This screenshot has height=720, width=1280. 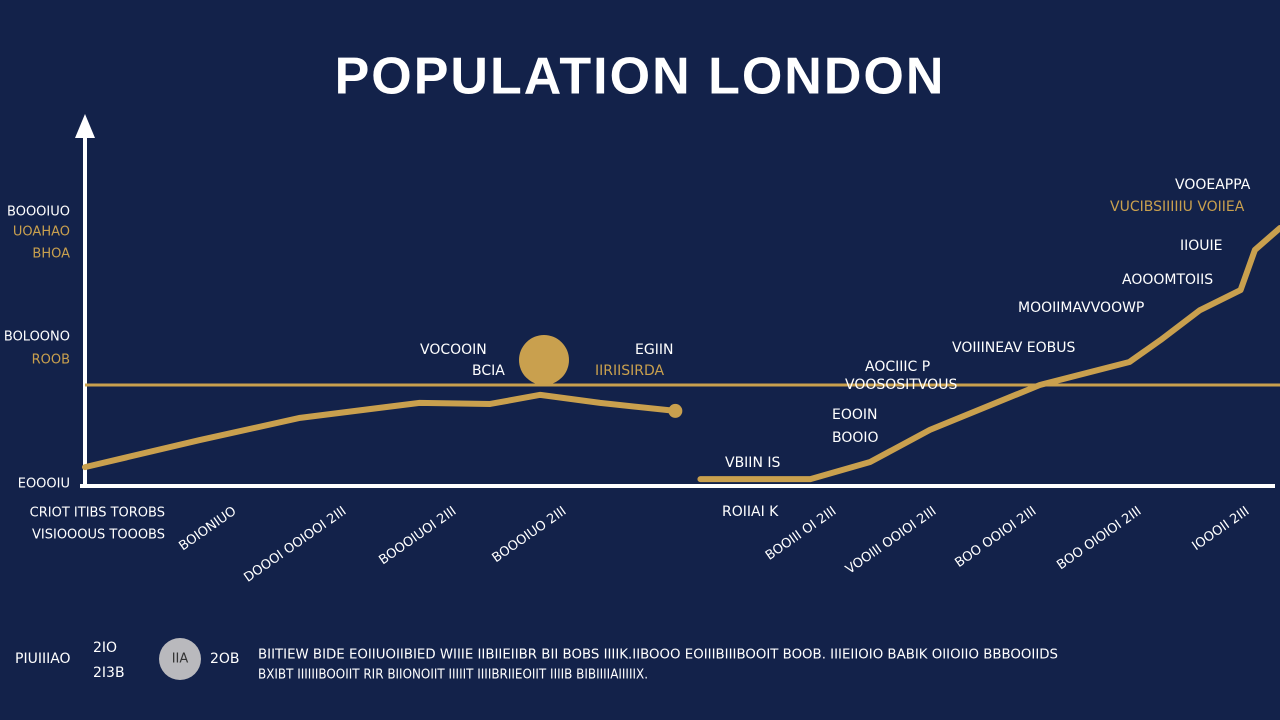 What do you see at coordinates (225, 659) in the screenshot?
I see `footer-badge-year: 2OB` at bounding box center [225, 659].